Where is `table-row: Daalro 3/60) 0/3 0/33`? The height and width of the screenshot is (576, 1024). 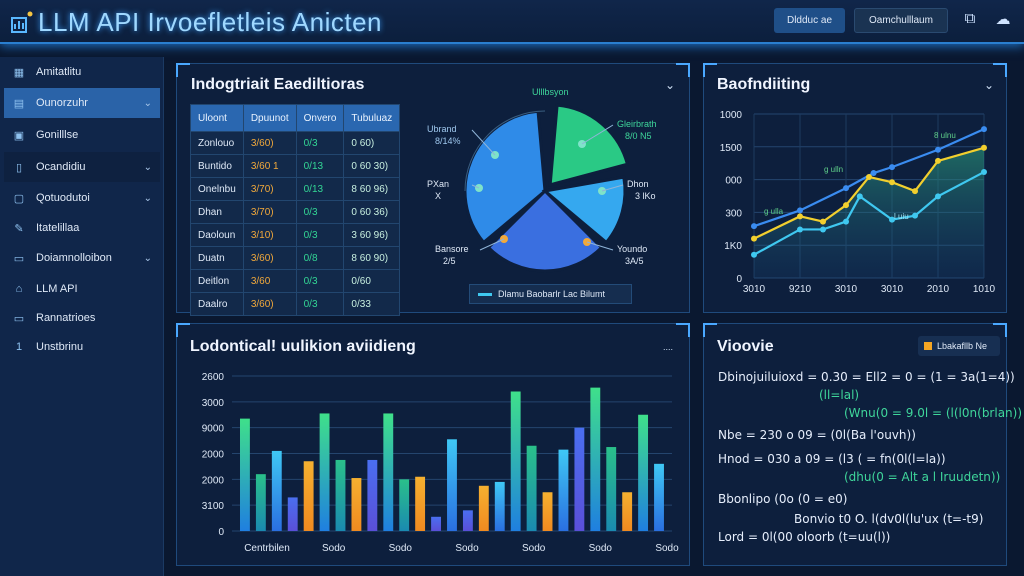
table-row: Daalro 3/60) 0/3 0/33 is located at coordinates (295, 304).